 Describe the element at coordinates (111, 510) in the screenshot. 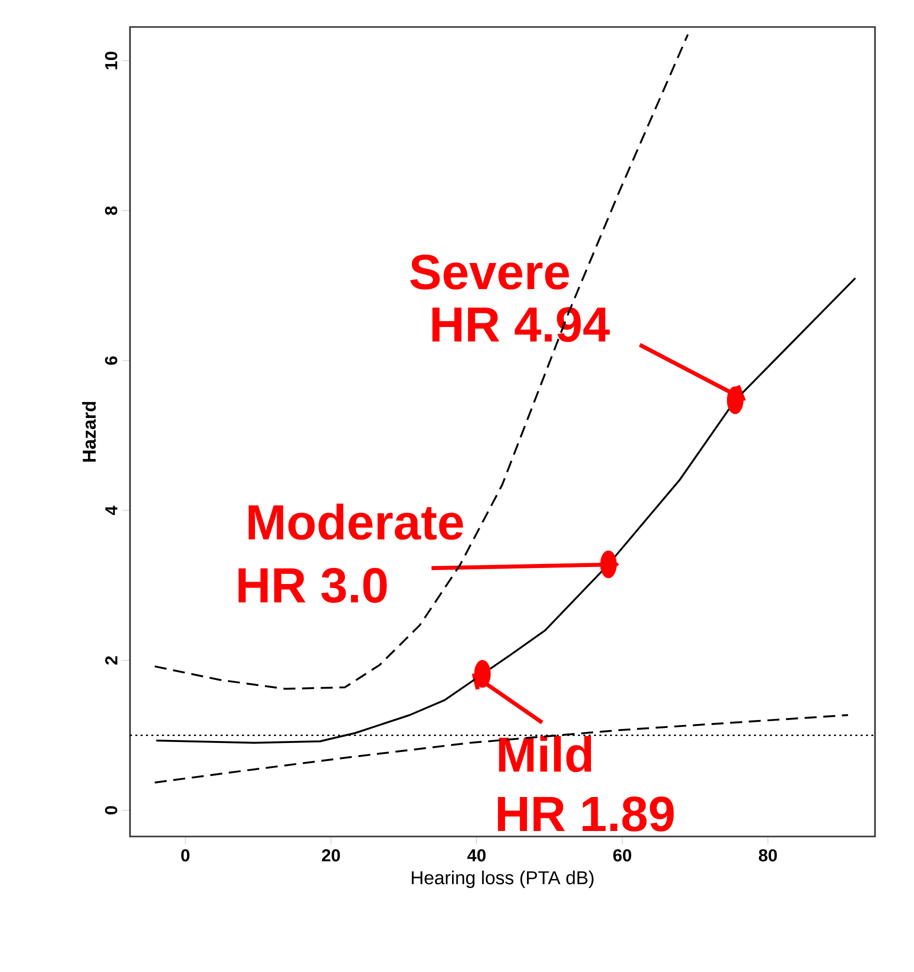

I see `y-tick-label: 4` at that location.